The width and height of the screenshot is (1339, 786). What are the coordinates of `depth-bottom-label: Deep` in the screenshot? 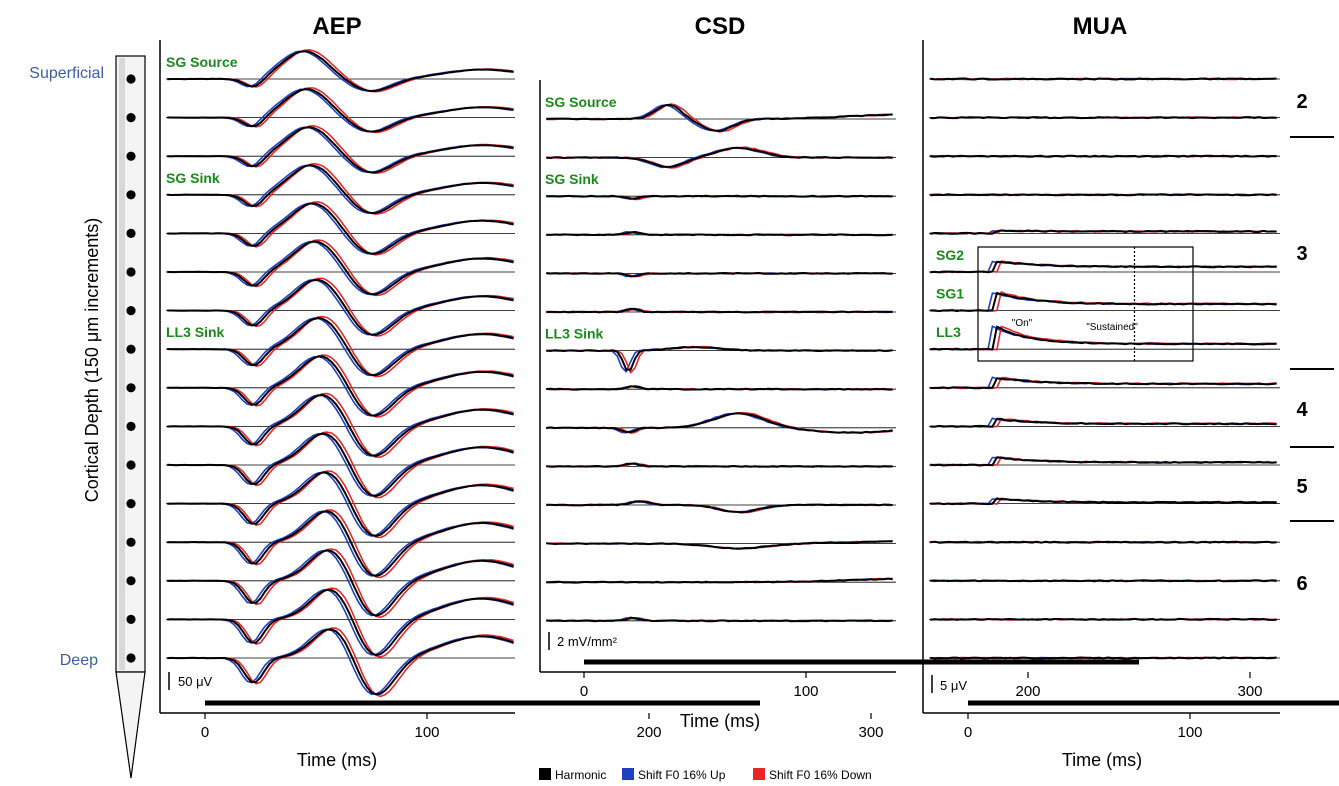 It's located at (79, 660).